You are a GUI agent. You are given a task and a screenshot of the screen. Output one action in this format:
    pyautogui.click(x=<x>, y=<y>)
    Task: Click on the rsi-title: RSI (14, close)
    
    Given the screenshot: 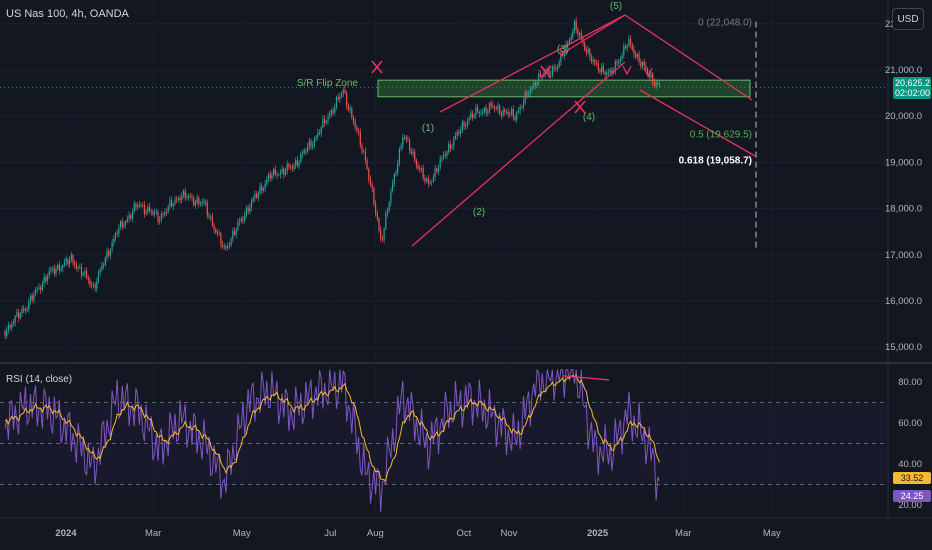 What is the action you would take?
    pyautogui.click(x=39, y=379)
    